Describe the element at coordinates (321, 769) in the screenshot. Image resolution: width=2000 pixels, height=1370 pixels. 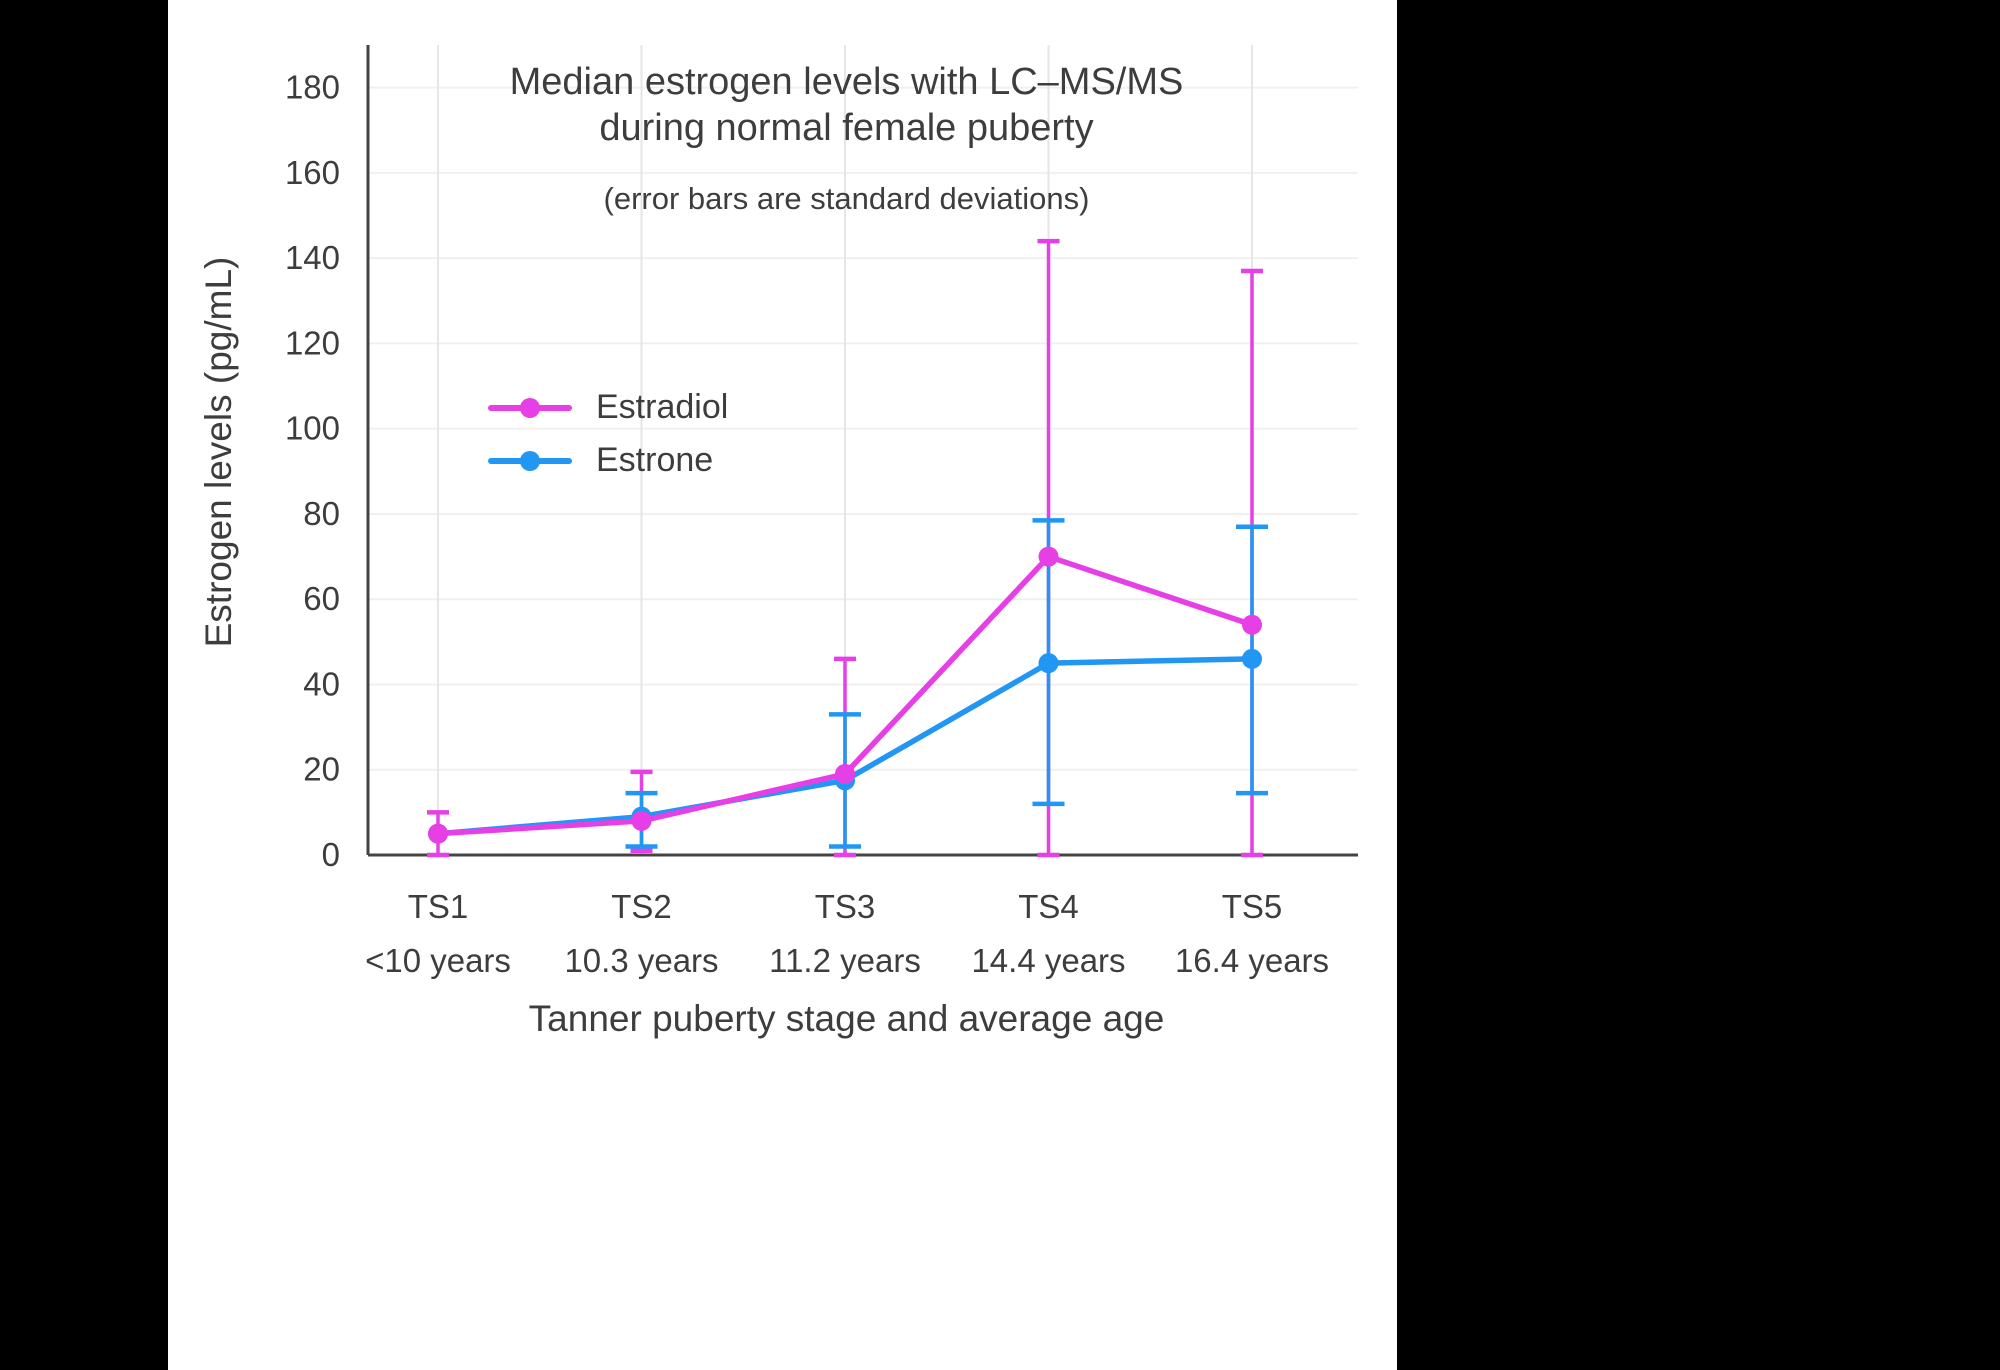
I see `y-tick-label: 20` at that location.